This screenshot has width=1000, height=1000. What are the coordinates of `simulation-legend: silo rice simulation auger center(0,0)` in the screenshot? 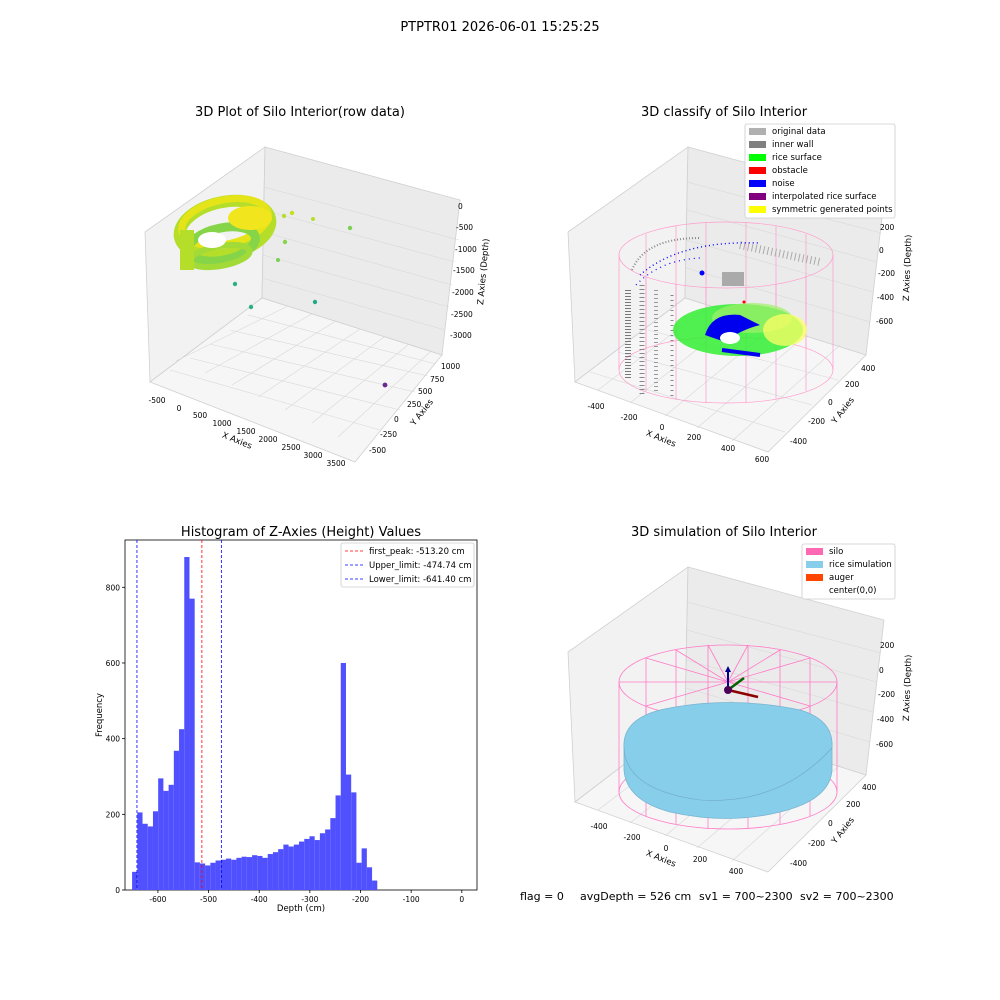 It's located at (848, 571).